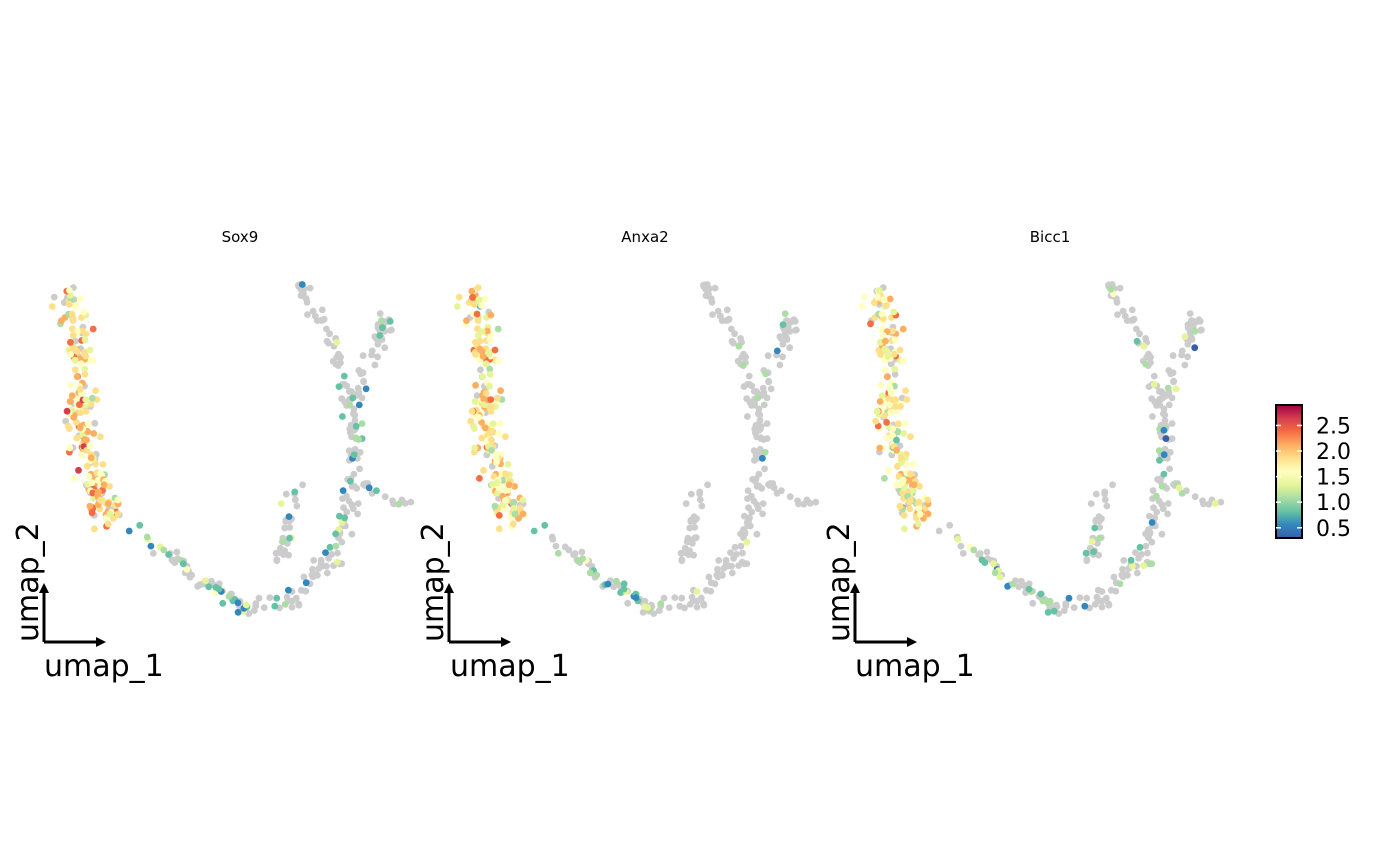  What do you see at coordinates (1333, 503) in the screenshot?
I see `colorbar-tick-label: 1.0` at bounding box center [1333, 503].